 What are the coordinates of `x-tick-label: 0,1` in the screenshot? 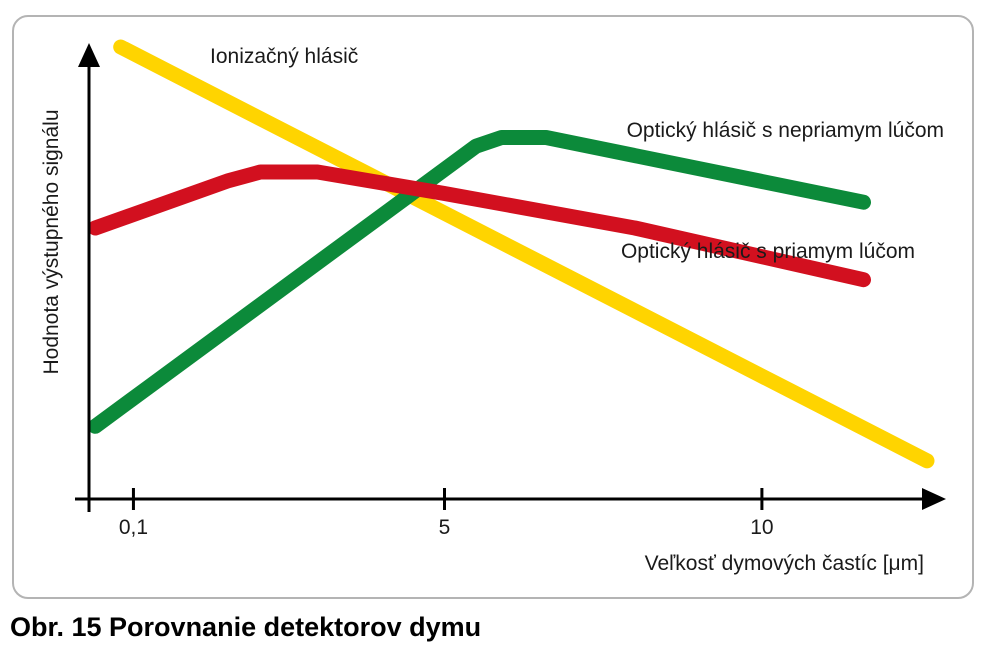 It's located at (133, 527).